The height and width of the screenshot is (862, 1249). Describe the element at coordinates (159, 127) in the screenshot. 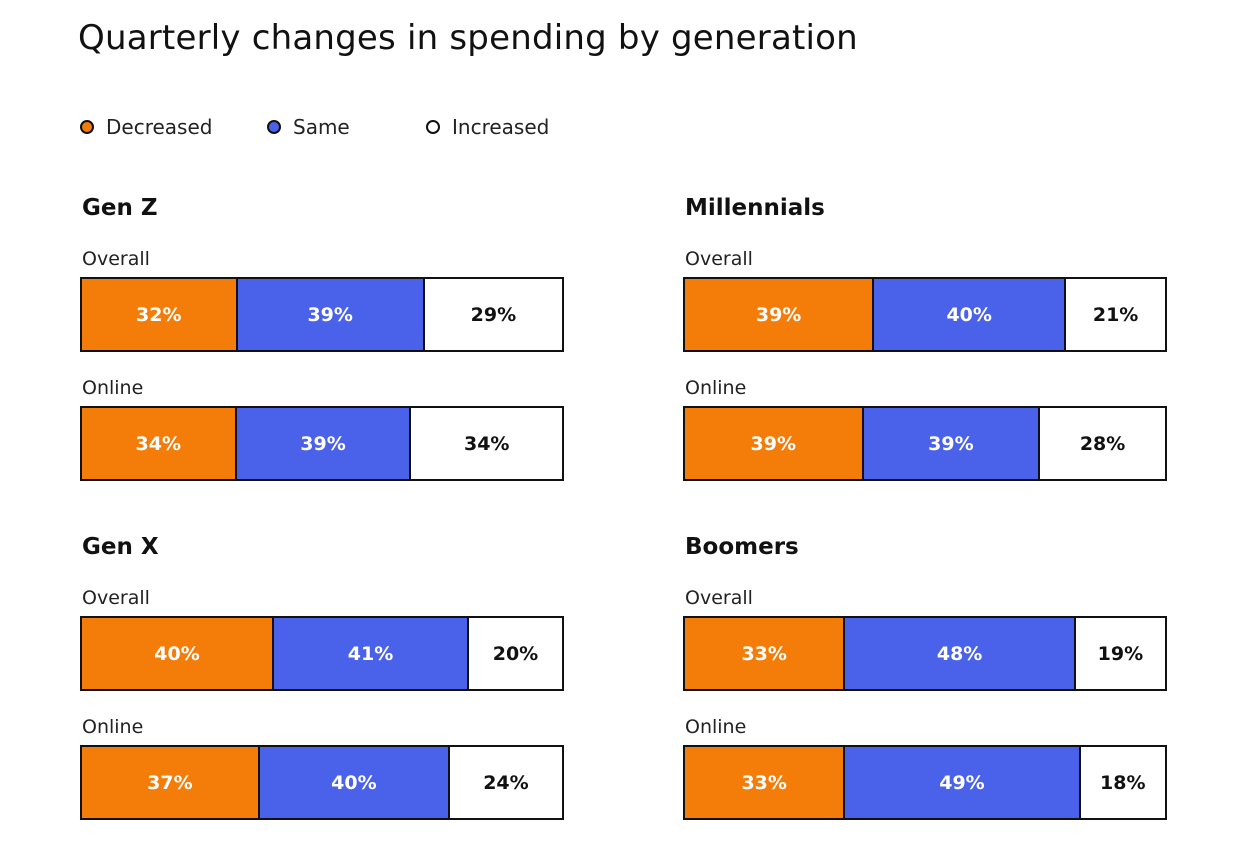

I see `legend-label-decreased: Decreased` at that location.